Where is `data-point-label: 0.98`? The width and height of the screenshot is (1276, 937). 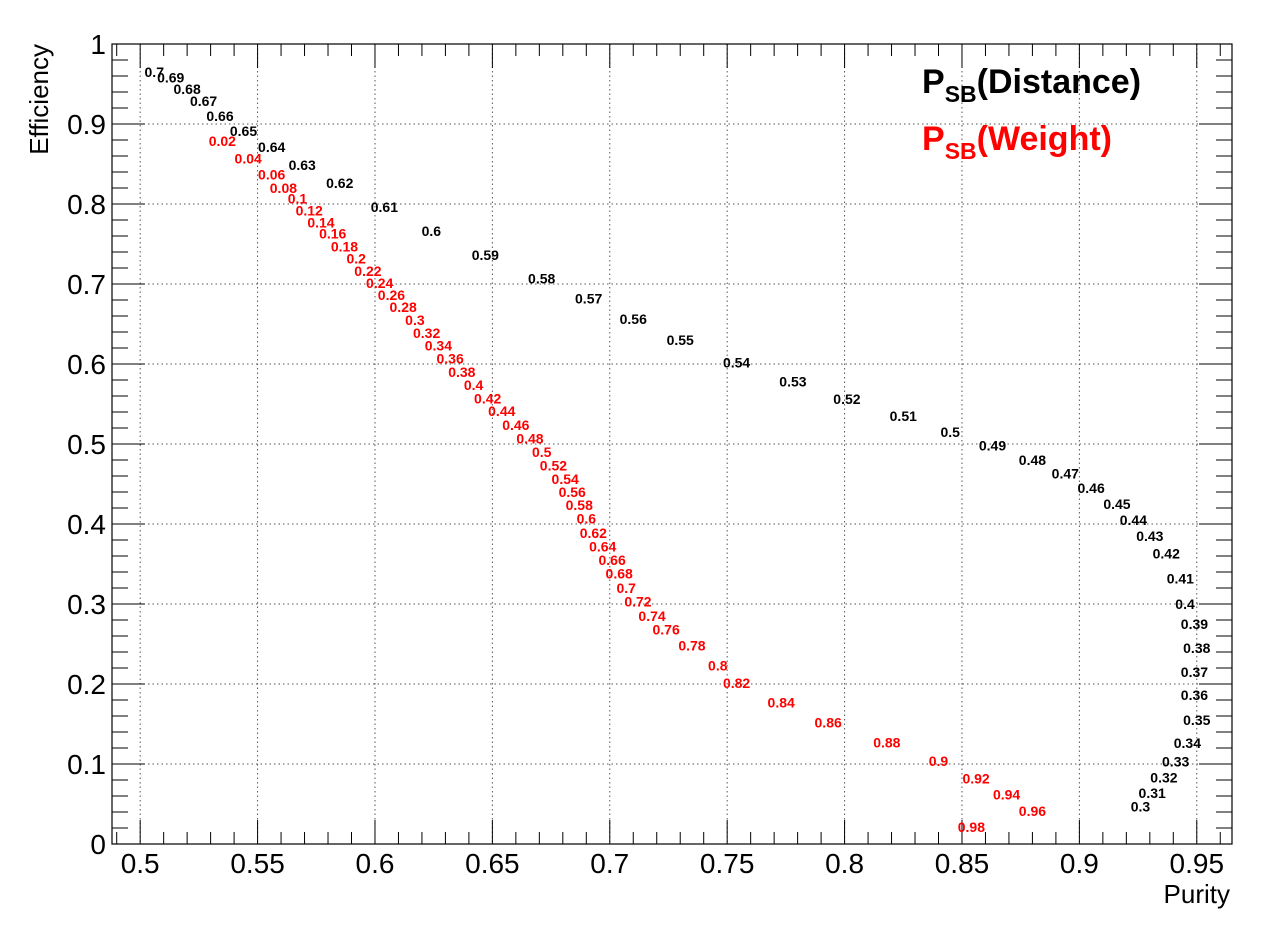
data-point-label: 0.98 is located at coordinates (971, 827).